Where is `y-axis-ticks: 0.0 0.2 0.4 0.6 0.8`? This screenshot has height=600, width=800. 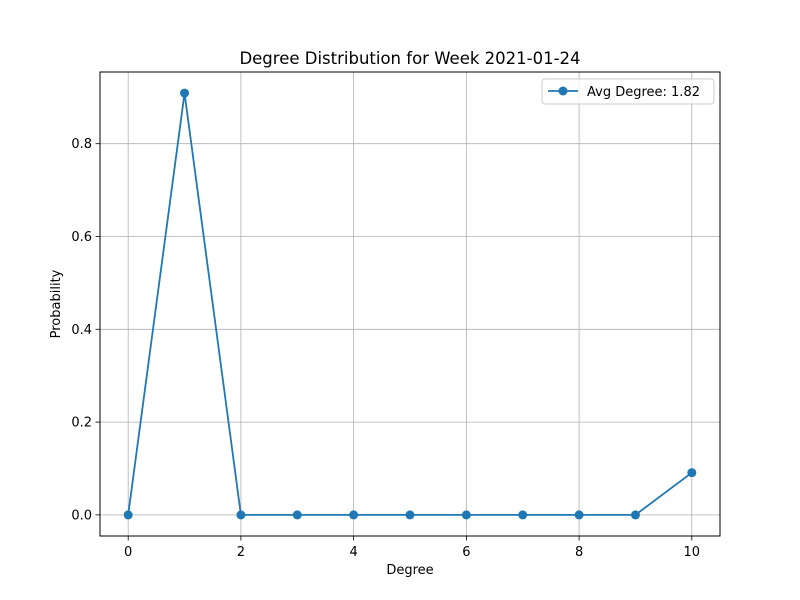 y-axis-ticks: 0.0 0.2 0.4 0.6 0.8 is located at coordinates (85, 330).